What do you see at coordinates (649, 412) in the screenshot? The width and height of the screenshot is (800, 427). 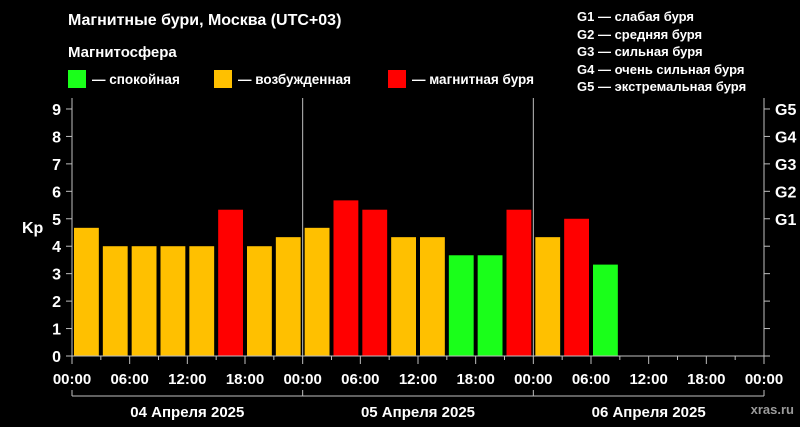 I see `day-label: 06 Апреля 2025` at bounding box center [649, 412].